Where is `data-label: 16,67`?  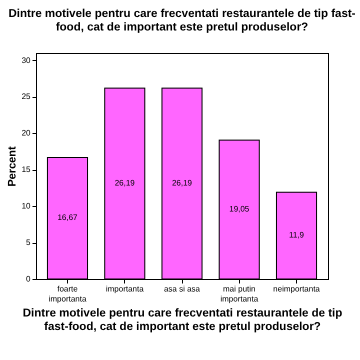
data-label: 16,67 is located at coordinates (67, 217).